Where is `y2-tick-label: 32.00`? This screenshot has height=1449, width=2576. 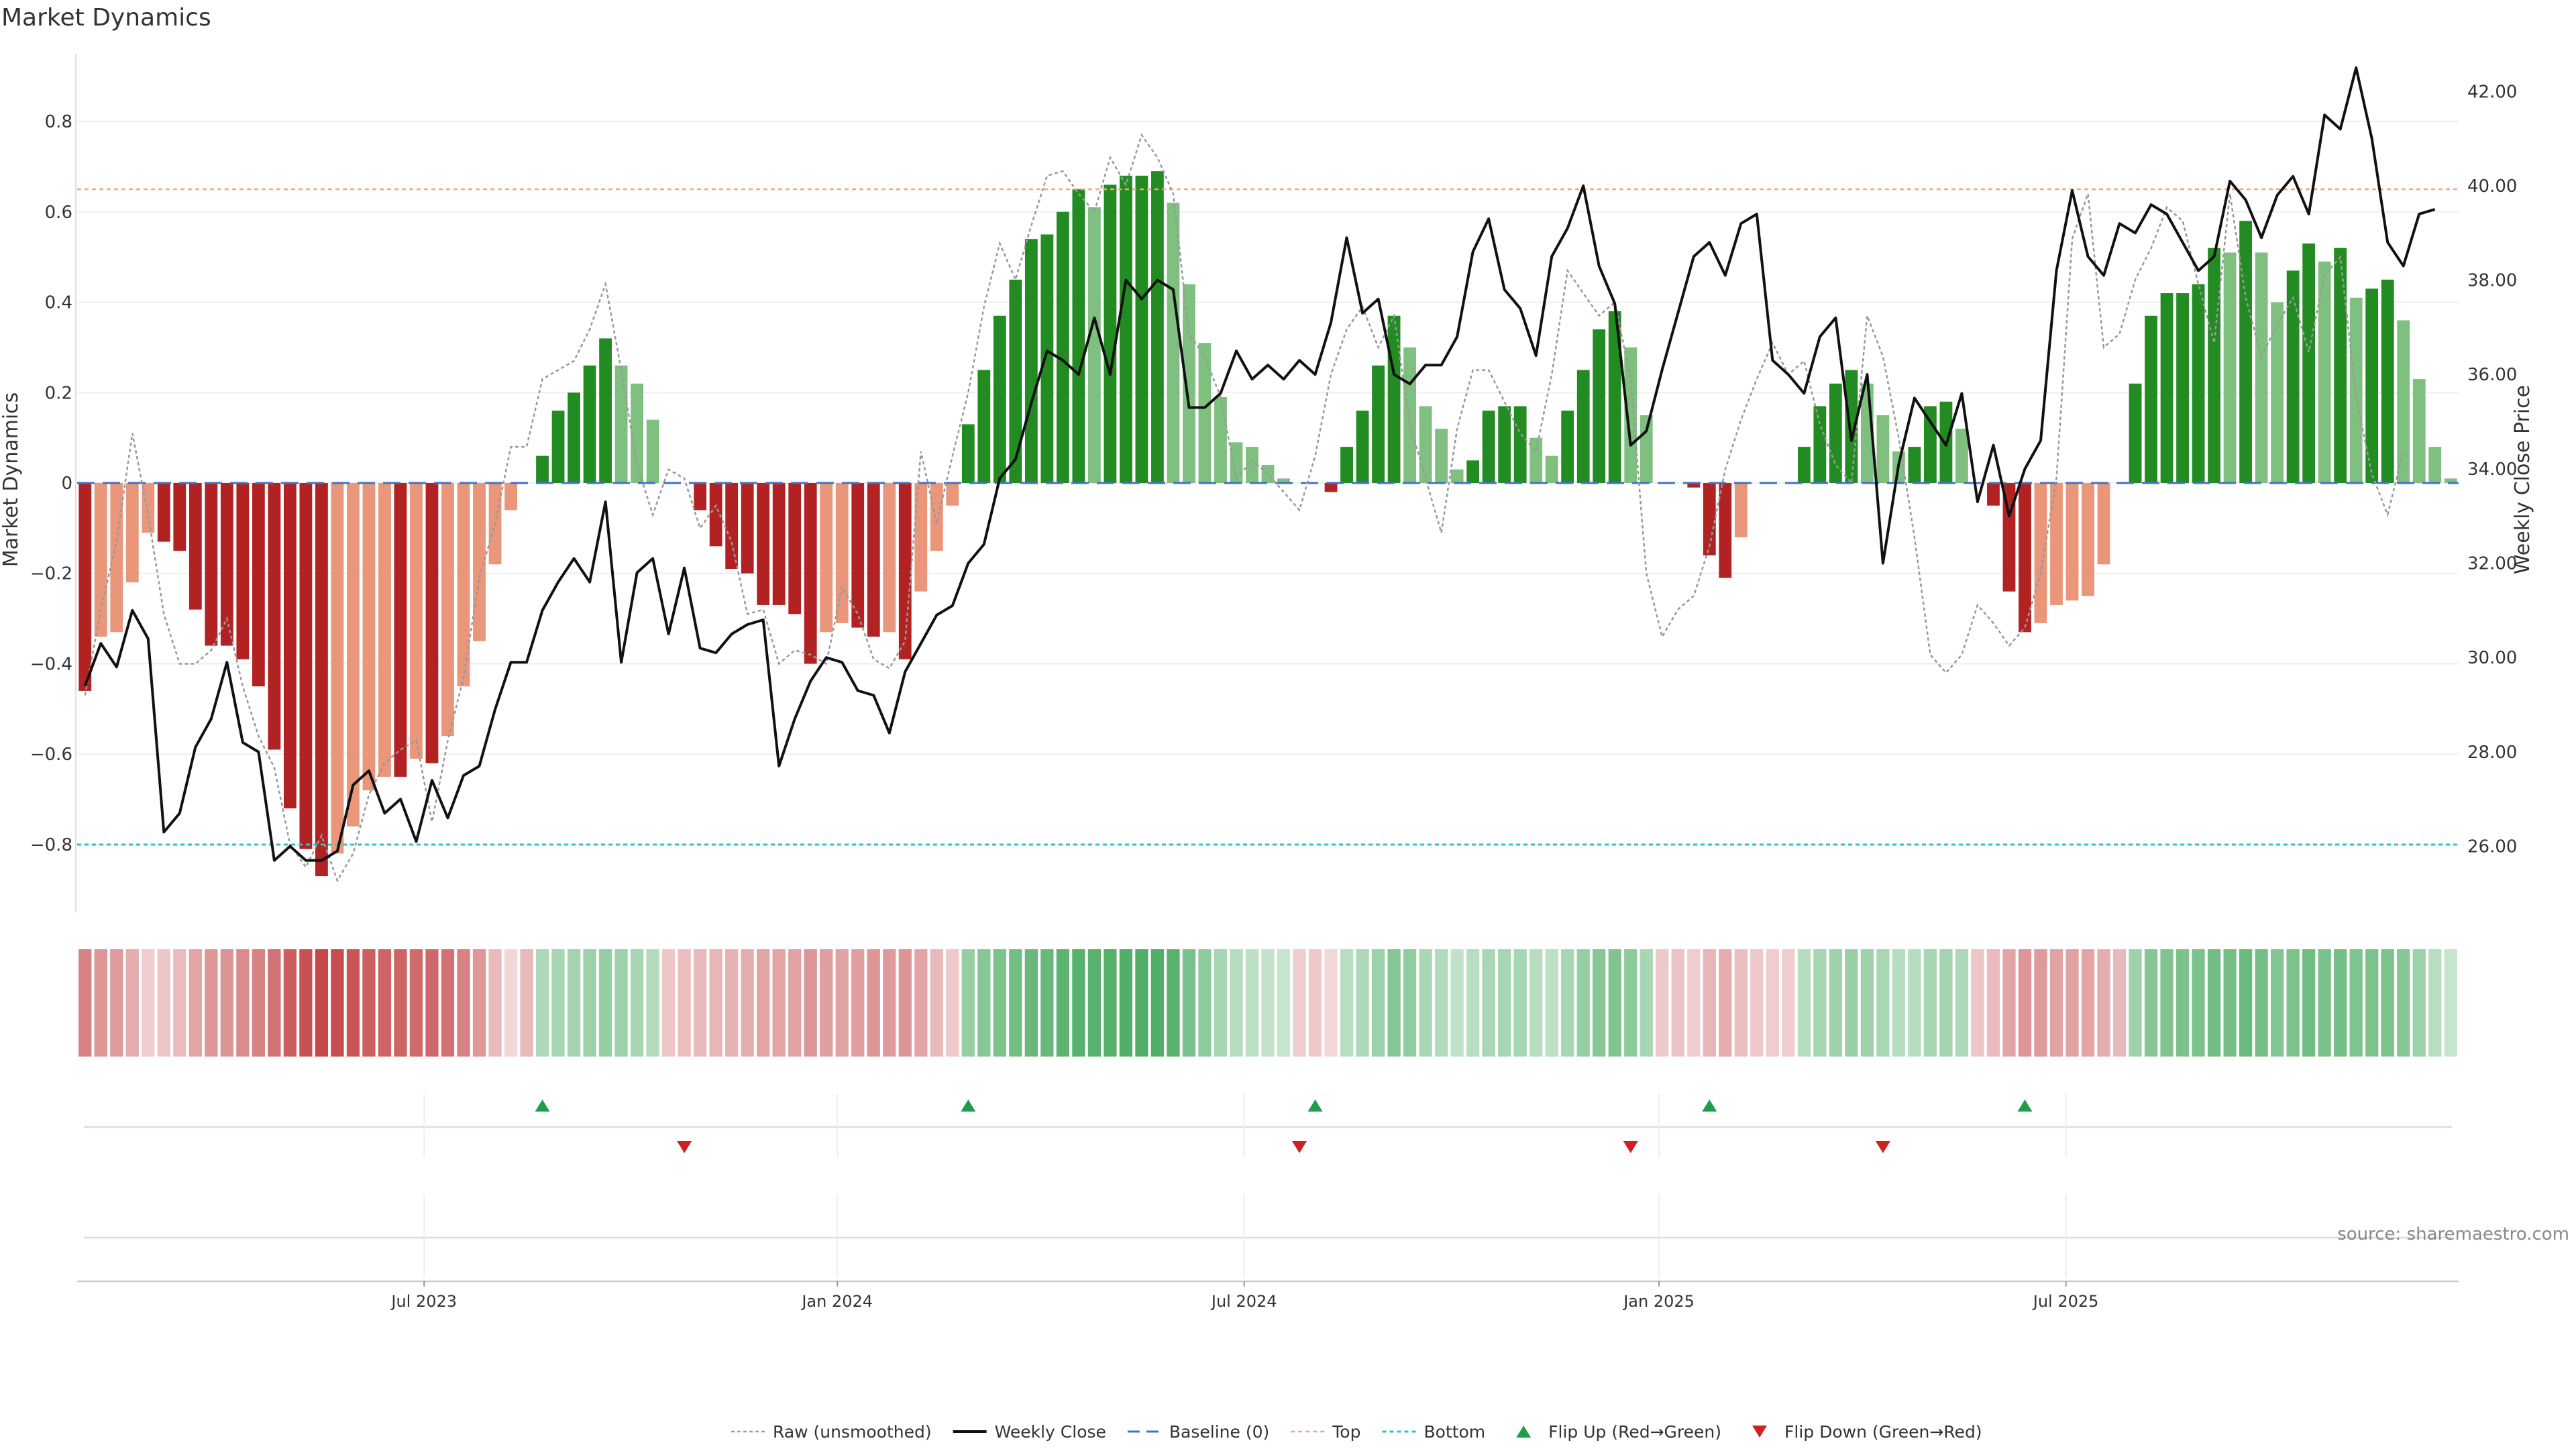 y2-tick-label: 32.00 is located at coordinates (2492, 564).